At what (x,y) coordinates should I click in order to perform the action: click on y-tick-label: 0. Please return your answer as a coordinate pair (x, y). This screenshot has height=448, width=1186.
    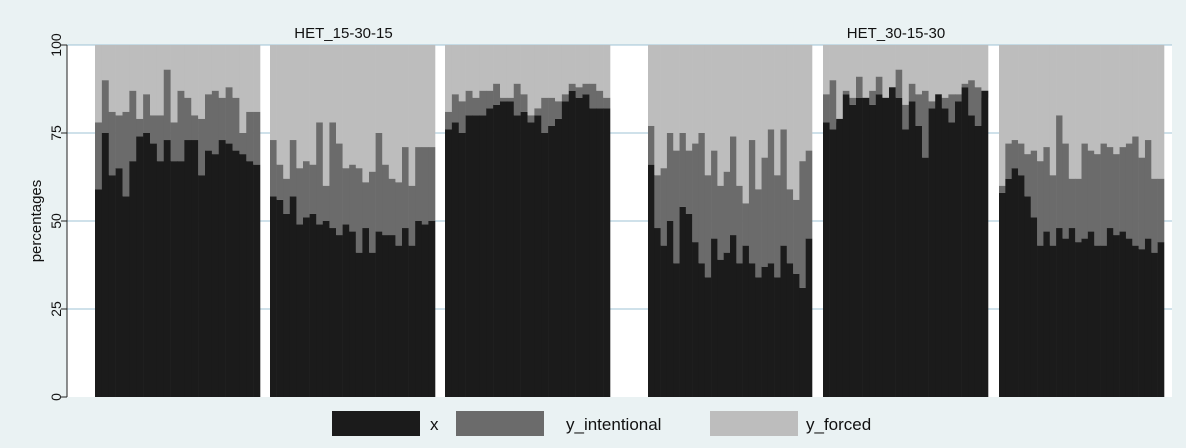
    Looking at the image, I should click on (56, 397).